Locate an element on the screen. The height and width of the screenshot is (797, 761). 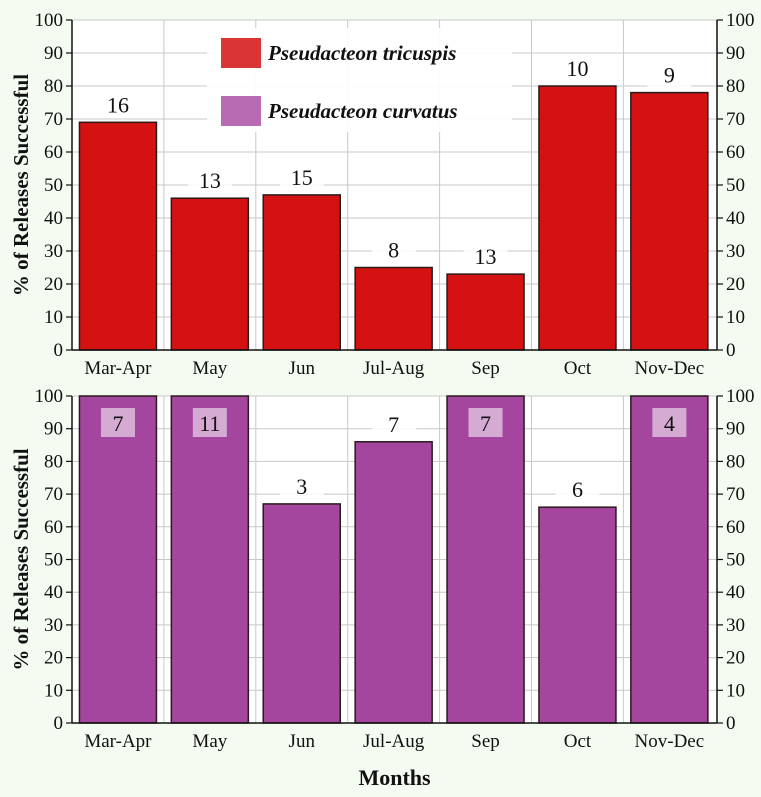
y-tick-label-right: 90 is located at coordinates (735, 429).